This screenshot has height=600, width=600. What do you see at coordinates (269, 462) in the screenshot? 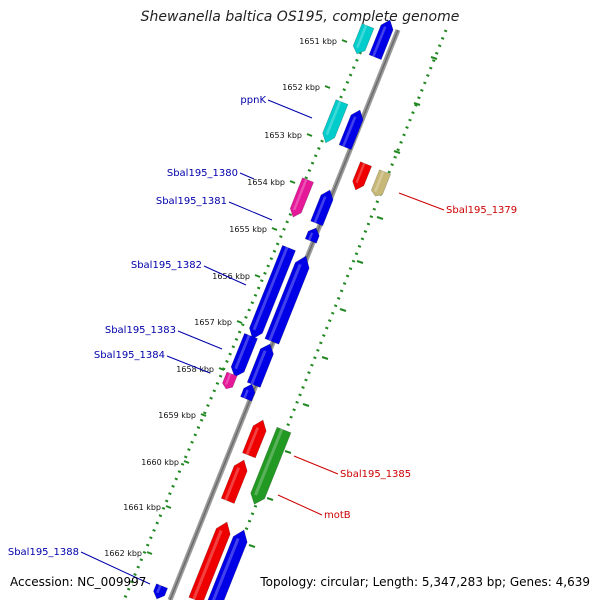
I see `gene-arrow-green-shade` at bounding box center [269, 462].